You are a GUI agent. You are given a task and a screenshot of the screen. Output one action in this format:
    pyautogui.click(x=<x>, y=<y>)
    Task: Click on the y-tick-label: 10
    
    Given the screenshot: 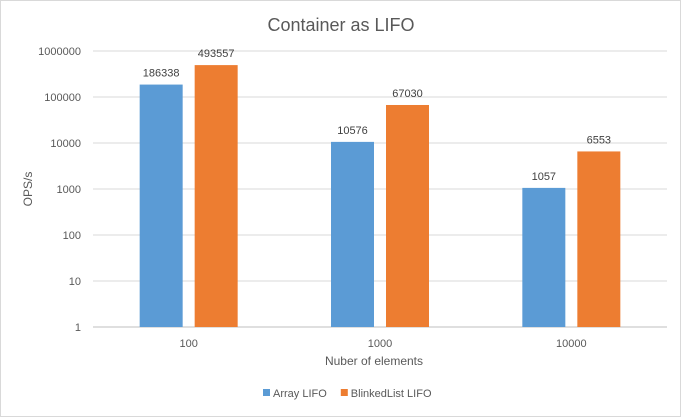 What is the action you would take?
    pyautogui.click(x=75, y=282)
    